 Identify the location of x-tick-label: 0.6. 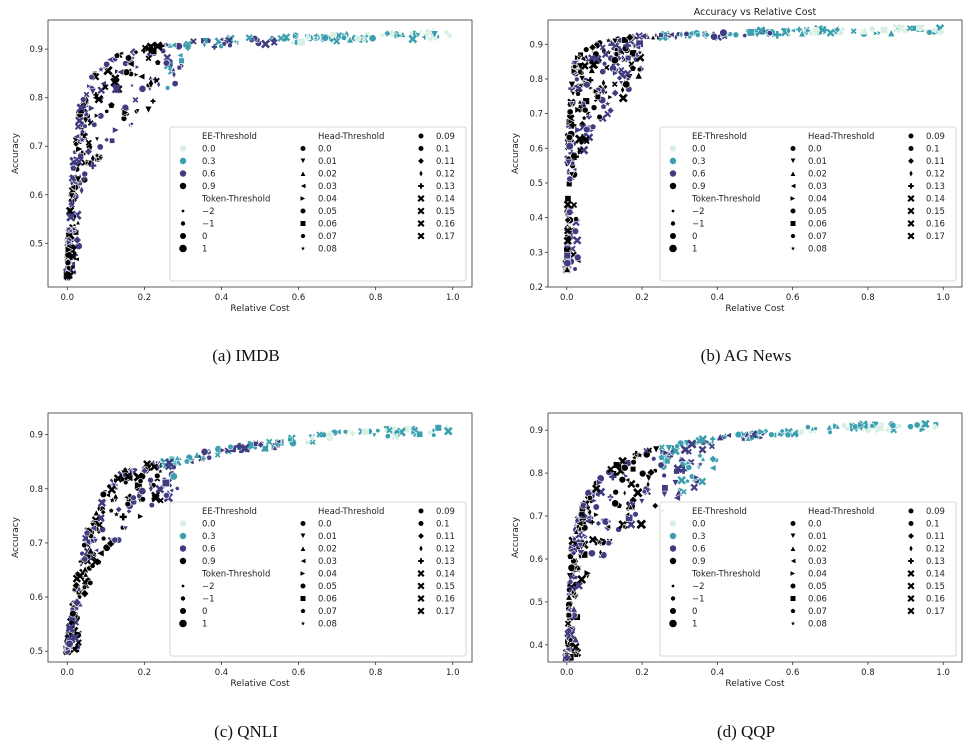
(793, 673).